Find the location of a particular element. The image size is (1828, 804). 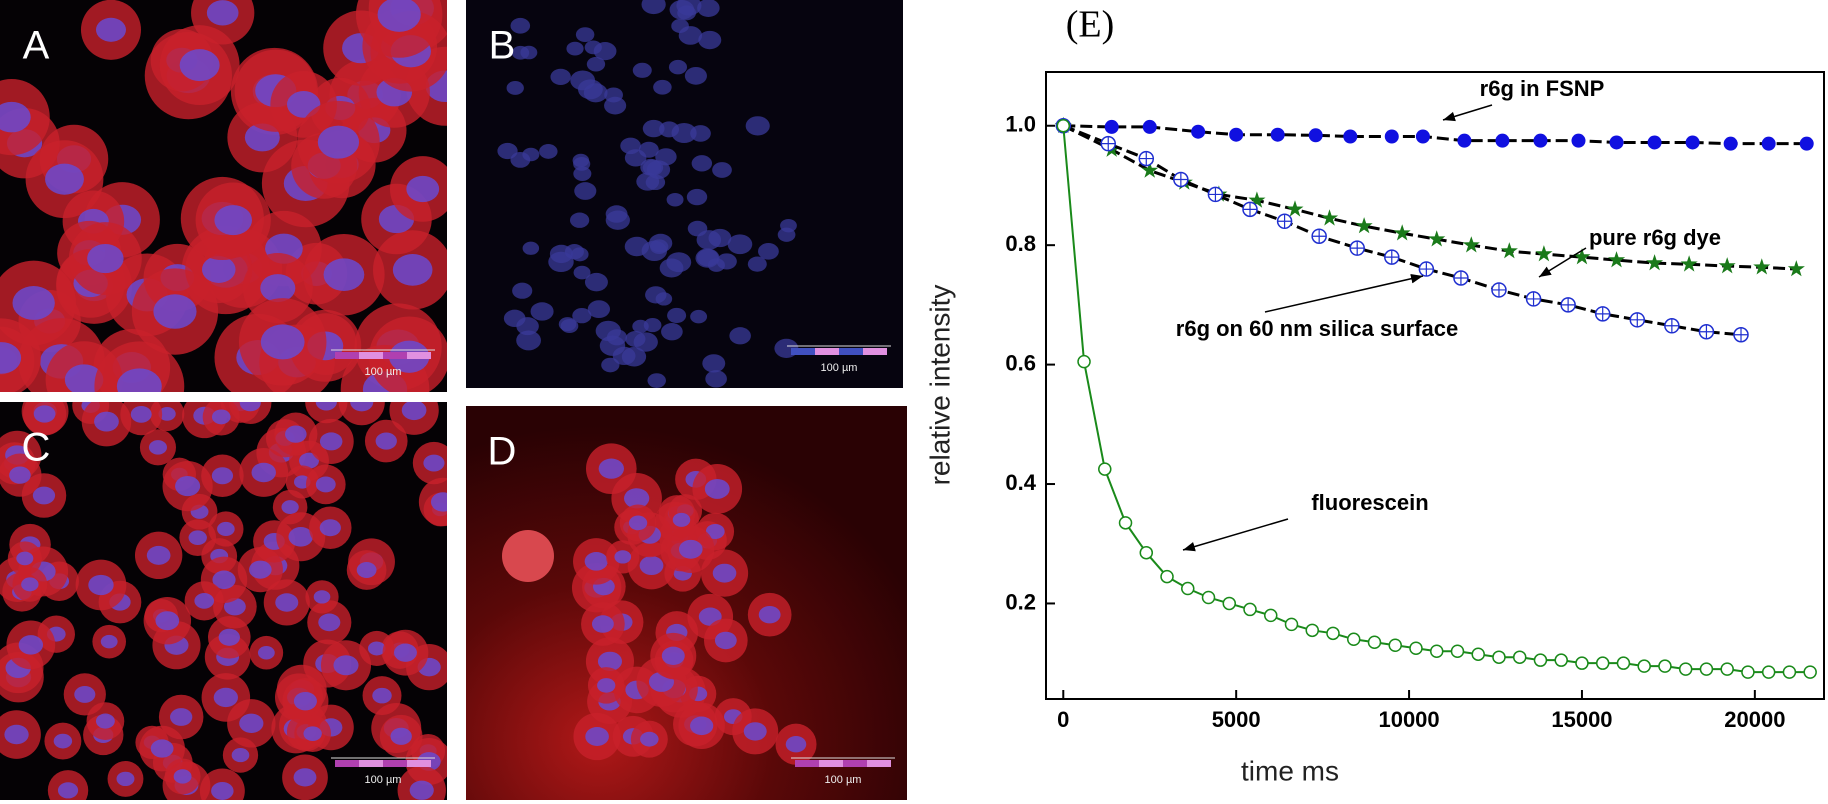

y-axis-label: relative intensity is located at coordinates (939, 385).